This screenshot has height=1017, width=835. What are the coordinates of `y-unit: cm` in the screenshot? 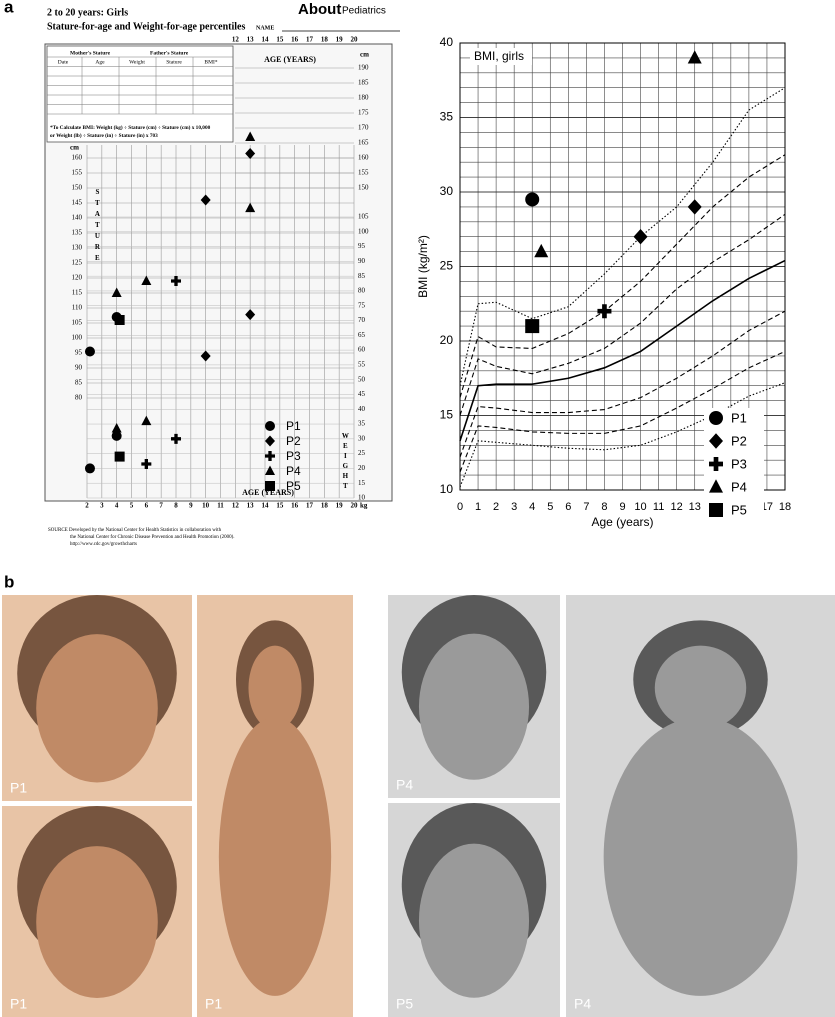 It's located at (74, 148).